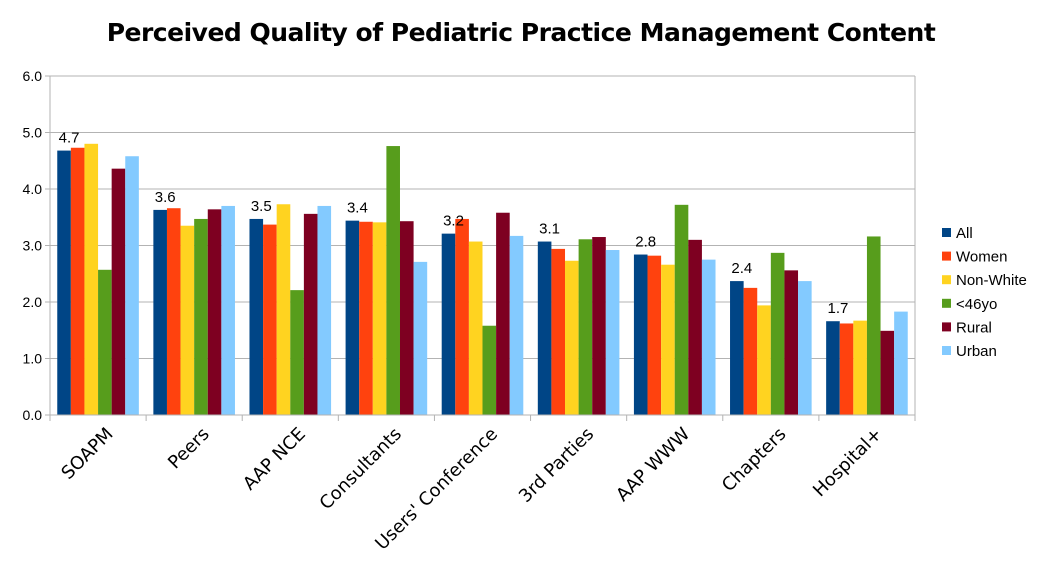 The image size is (1042, 580). Describe the element at coordinates (984, 292) in the screenshot. I see `legend: All Women Non-White <46yo Rural Urban` at that location.